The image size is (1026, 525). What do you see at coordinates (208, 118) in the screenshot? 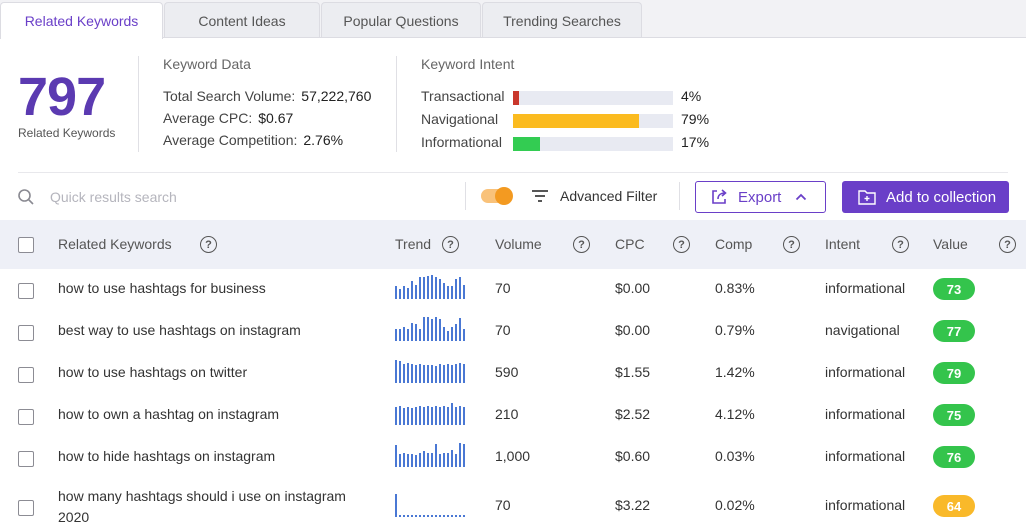
I see `average-cpc-label: Average CPC:` at bounding box center [208, 118].